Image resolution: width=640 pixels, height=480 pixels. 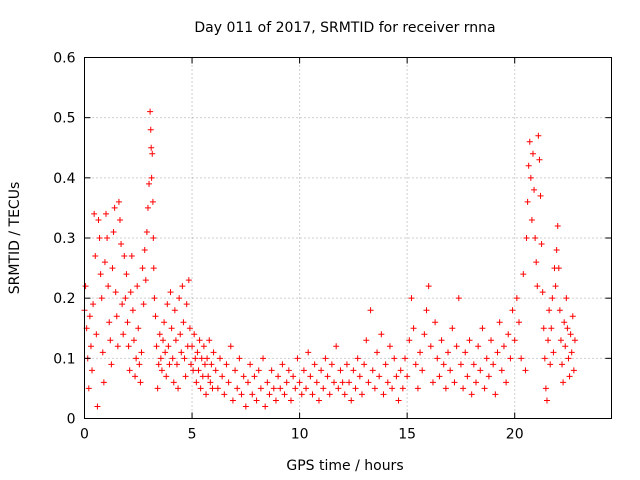 I want to click on x-tick-labels: 0 5 10 15 20, so click(x=302, y=435).